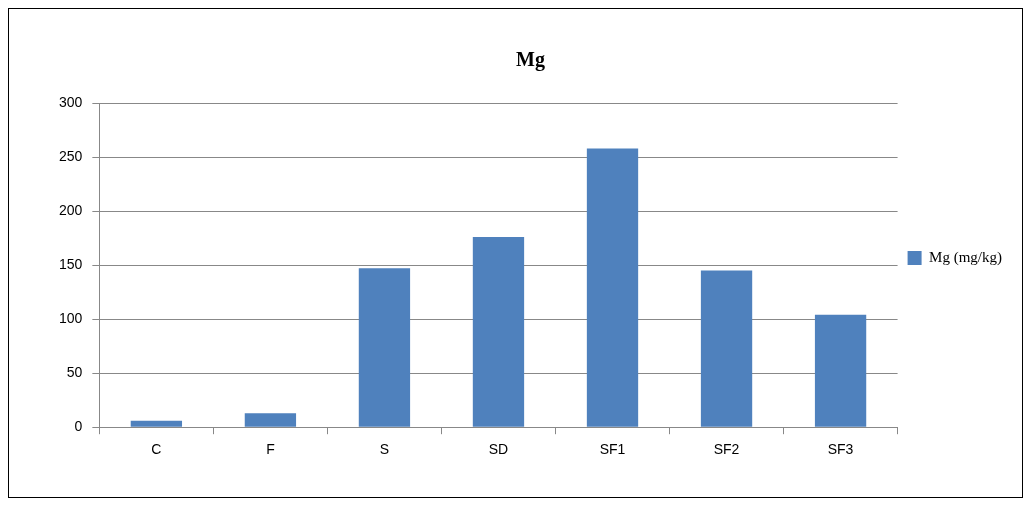 Image resolution: width=1031 pixels, height=506 pixels. What do you see at coordinates (71, 101) in the screenshot?
I see `y-tick-label: 300` at bounding box center [71, 101].